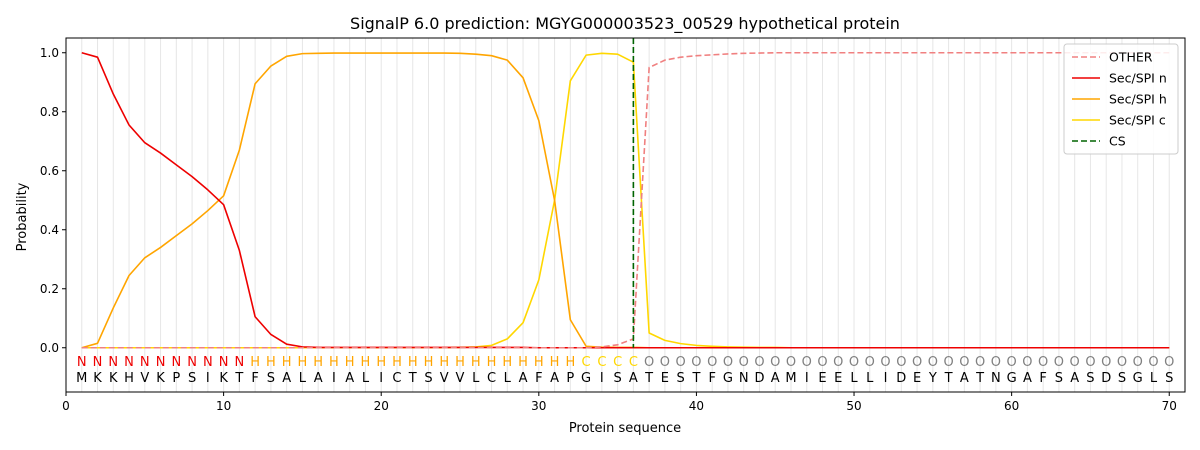 The image size is (1200, 450). I want to click on legend-label: CS, so click(1117, 141).